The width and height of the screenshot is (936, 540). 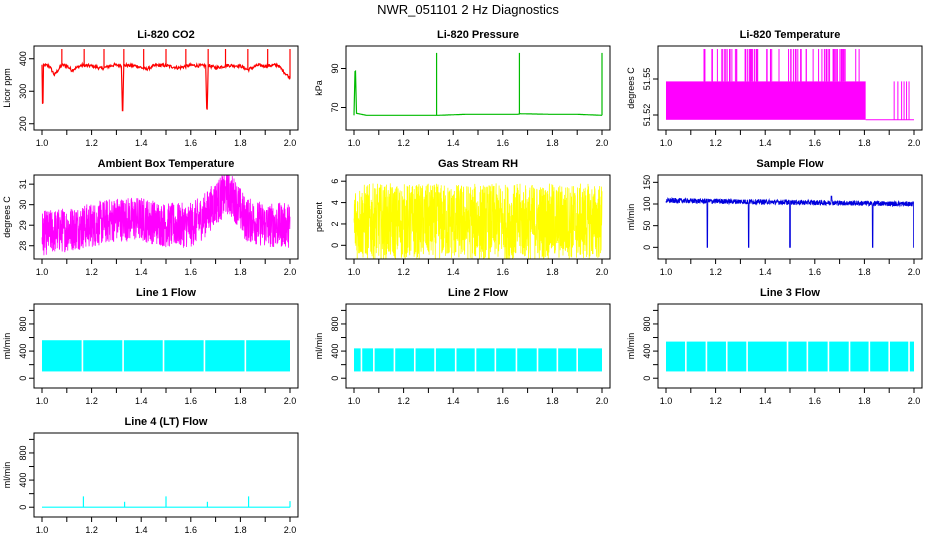 What do you see at coordinates (647, 203) in the screenshot?
I see `y-tick-label: 100` at bounding box center [647, 203].